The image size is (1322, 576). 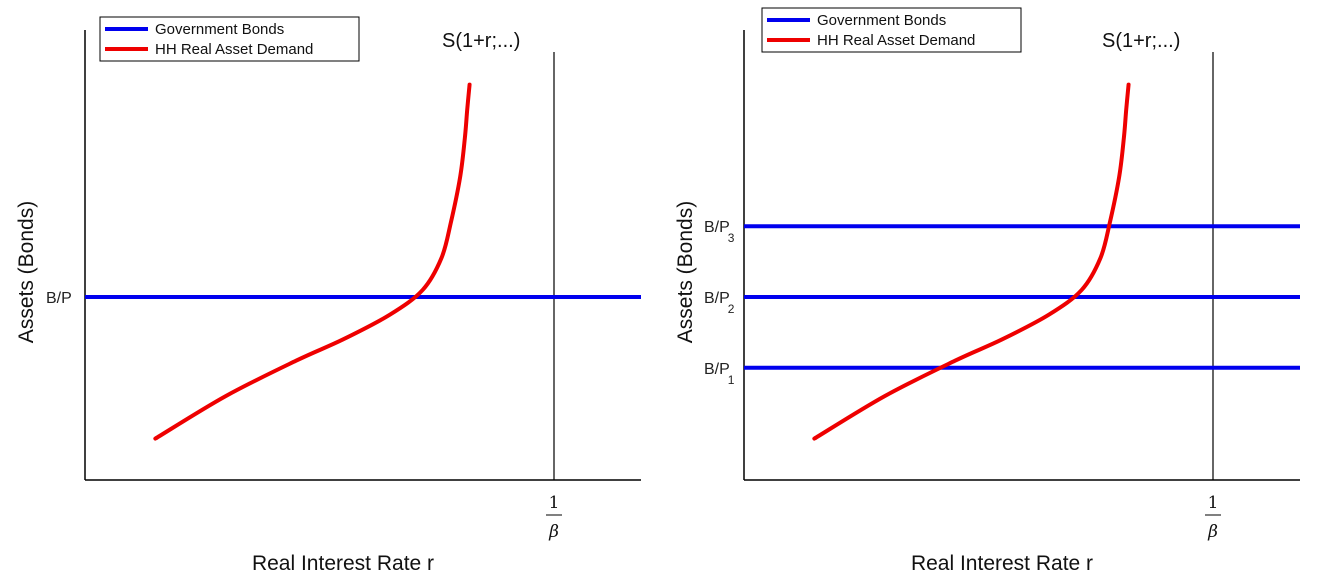 I want to click on bond-level-subscript: 3, so click(x=731, y=238).